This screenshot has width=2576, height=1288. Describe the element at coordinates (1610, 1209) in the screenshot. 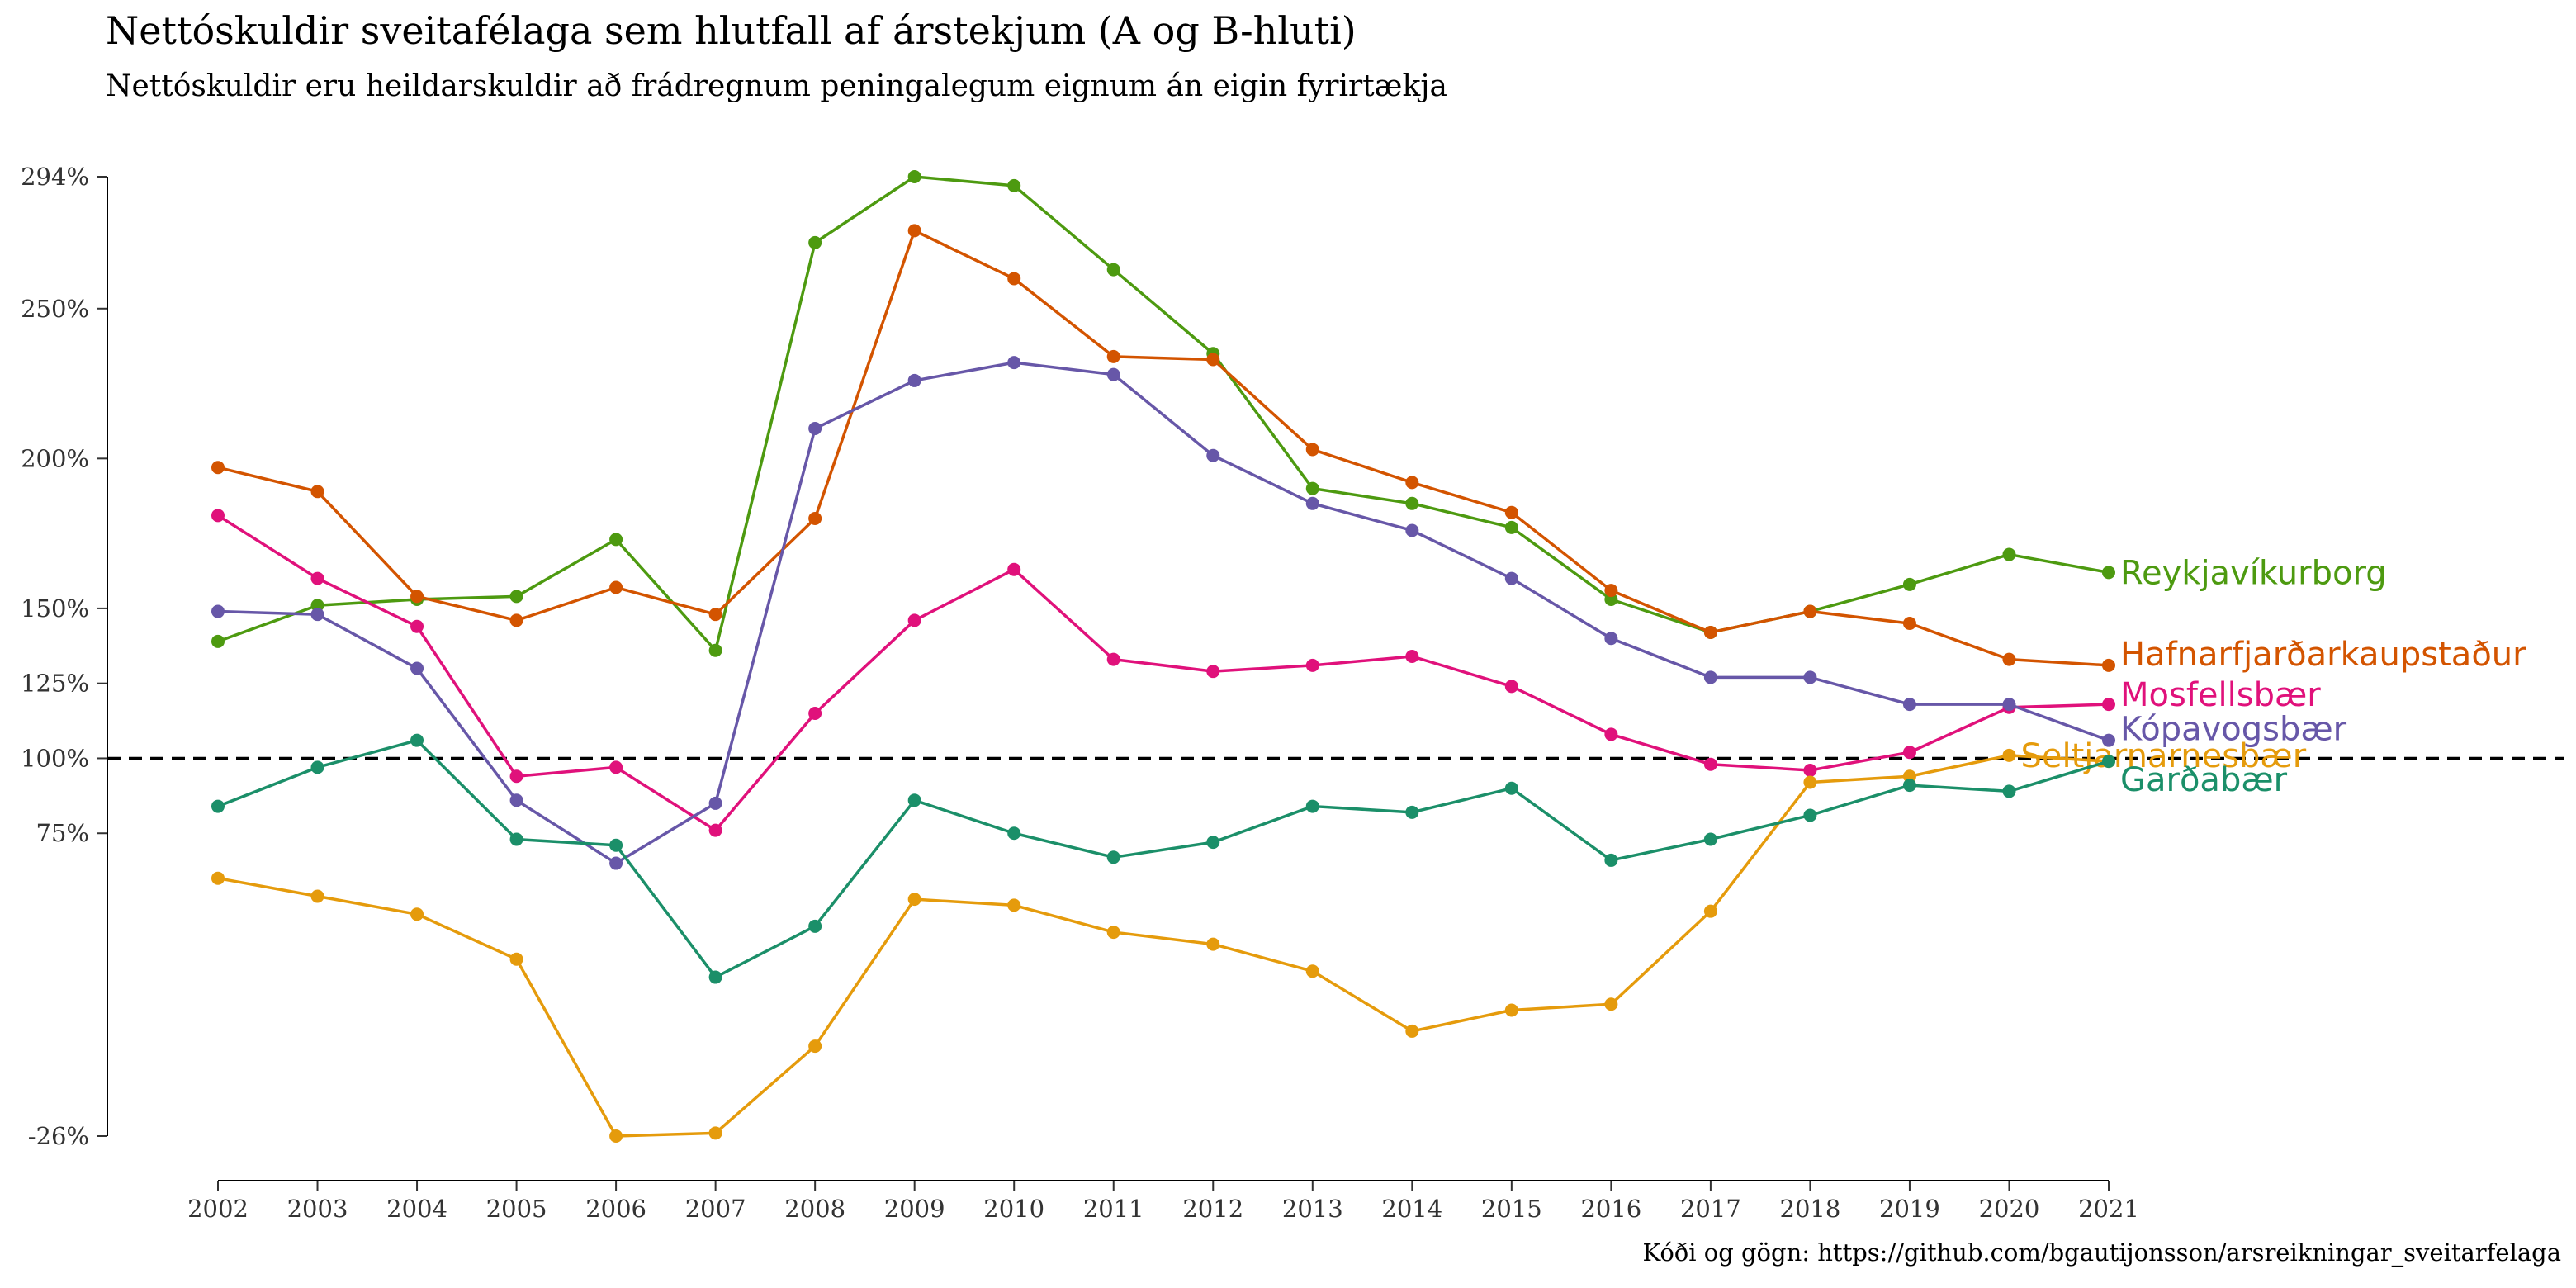

I see `x-tick-label: 2016` at that location.